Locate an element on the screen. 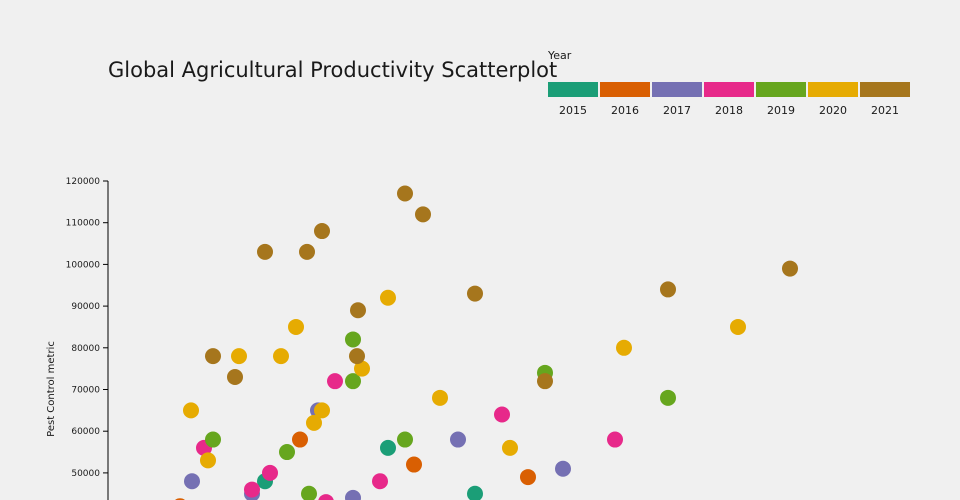 The height and width of the screenshot is (500, 960). legend-item-2015: 2015 is located at coordinates (573, 99).